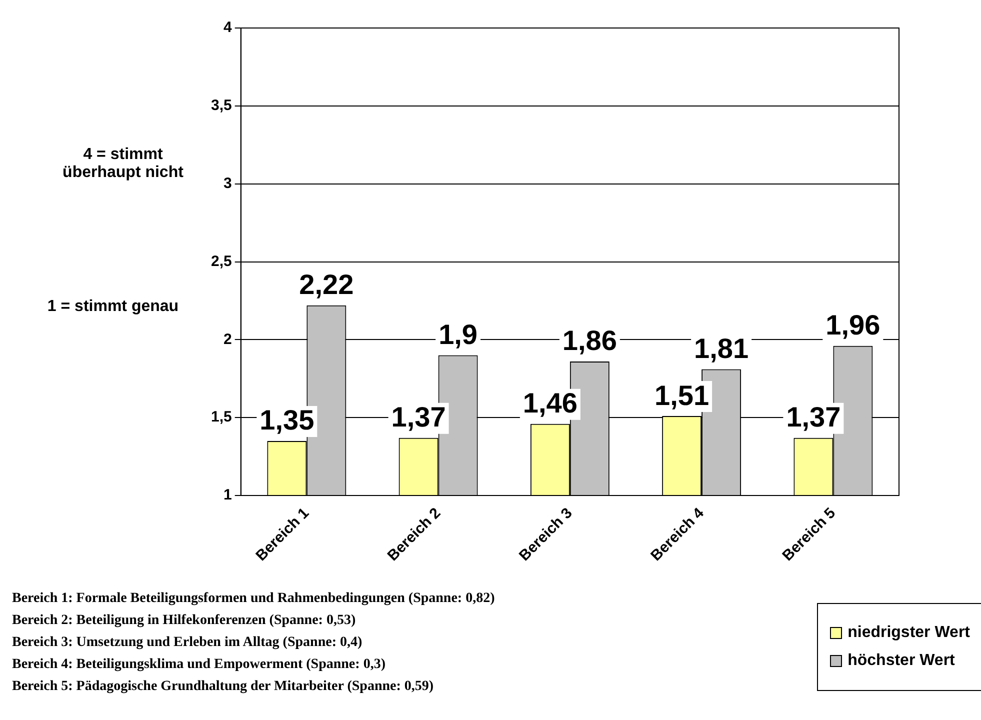  What do you see at coordinates (199, 665) in the screenshot?
I see `text: Bereich 4: Beteiligungsklima und Empowerment (Spanne: 0,3)` at bounding box center [199, 665].